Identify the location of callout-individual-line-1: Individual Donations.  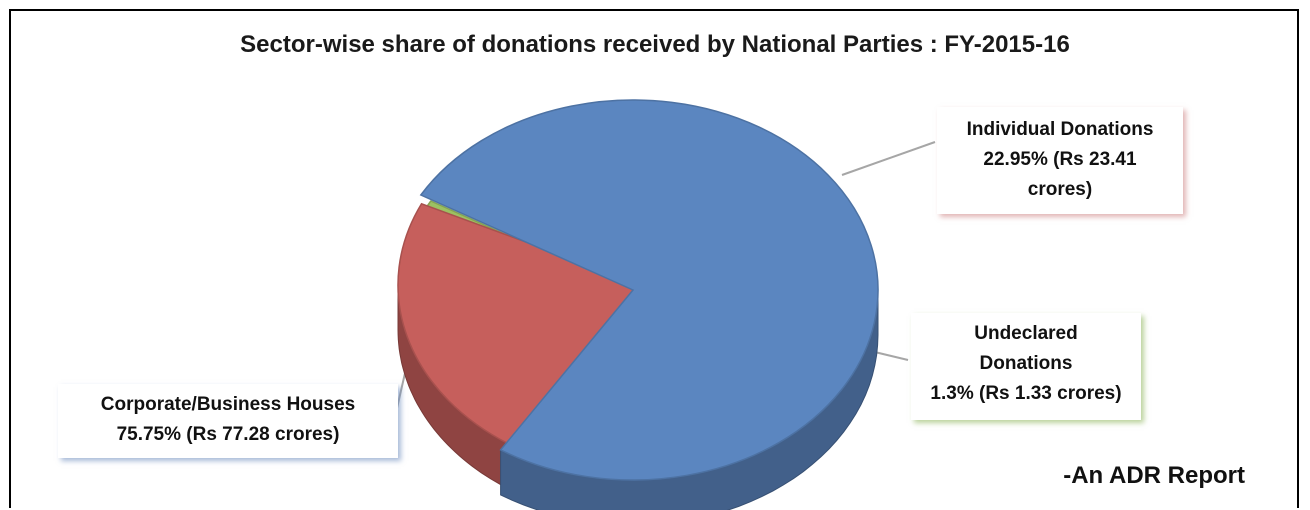
(1060, 129).